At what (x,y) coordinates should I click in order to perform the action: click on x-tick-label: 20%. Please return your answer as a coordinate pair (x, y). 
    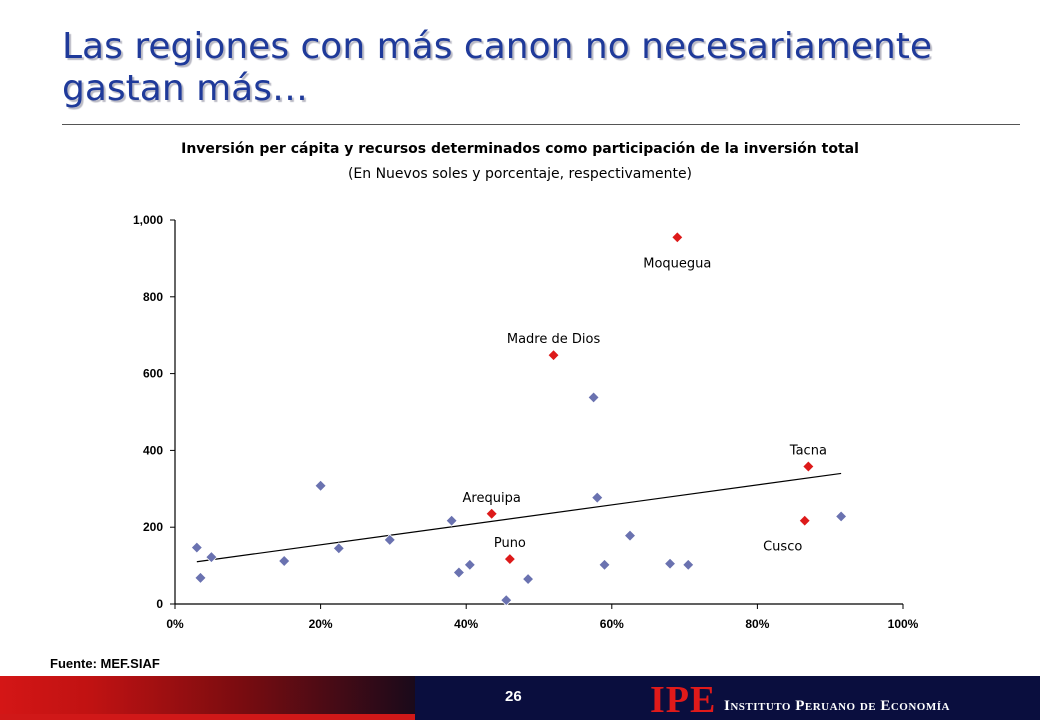
    Looking at the image, I should click on (321, 624).